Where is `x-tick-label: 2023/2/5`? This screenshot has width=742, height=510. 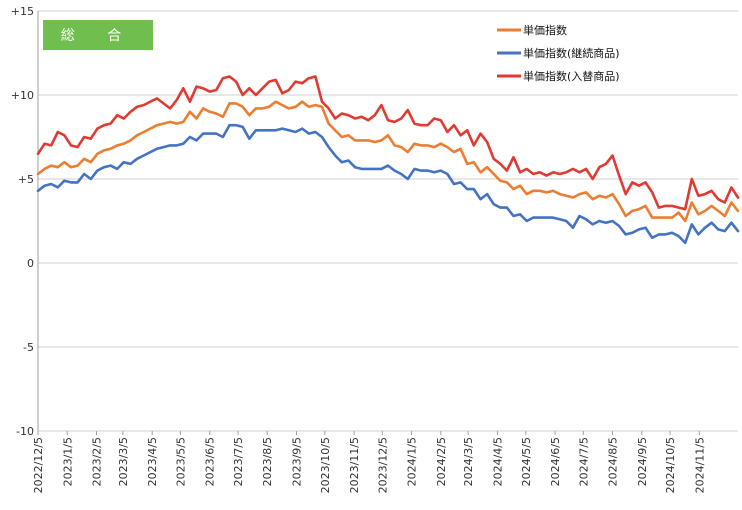 x-tick-label: 2023/2/5 is located at coordinates (97, 461).